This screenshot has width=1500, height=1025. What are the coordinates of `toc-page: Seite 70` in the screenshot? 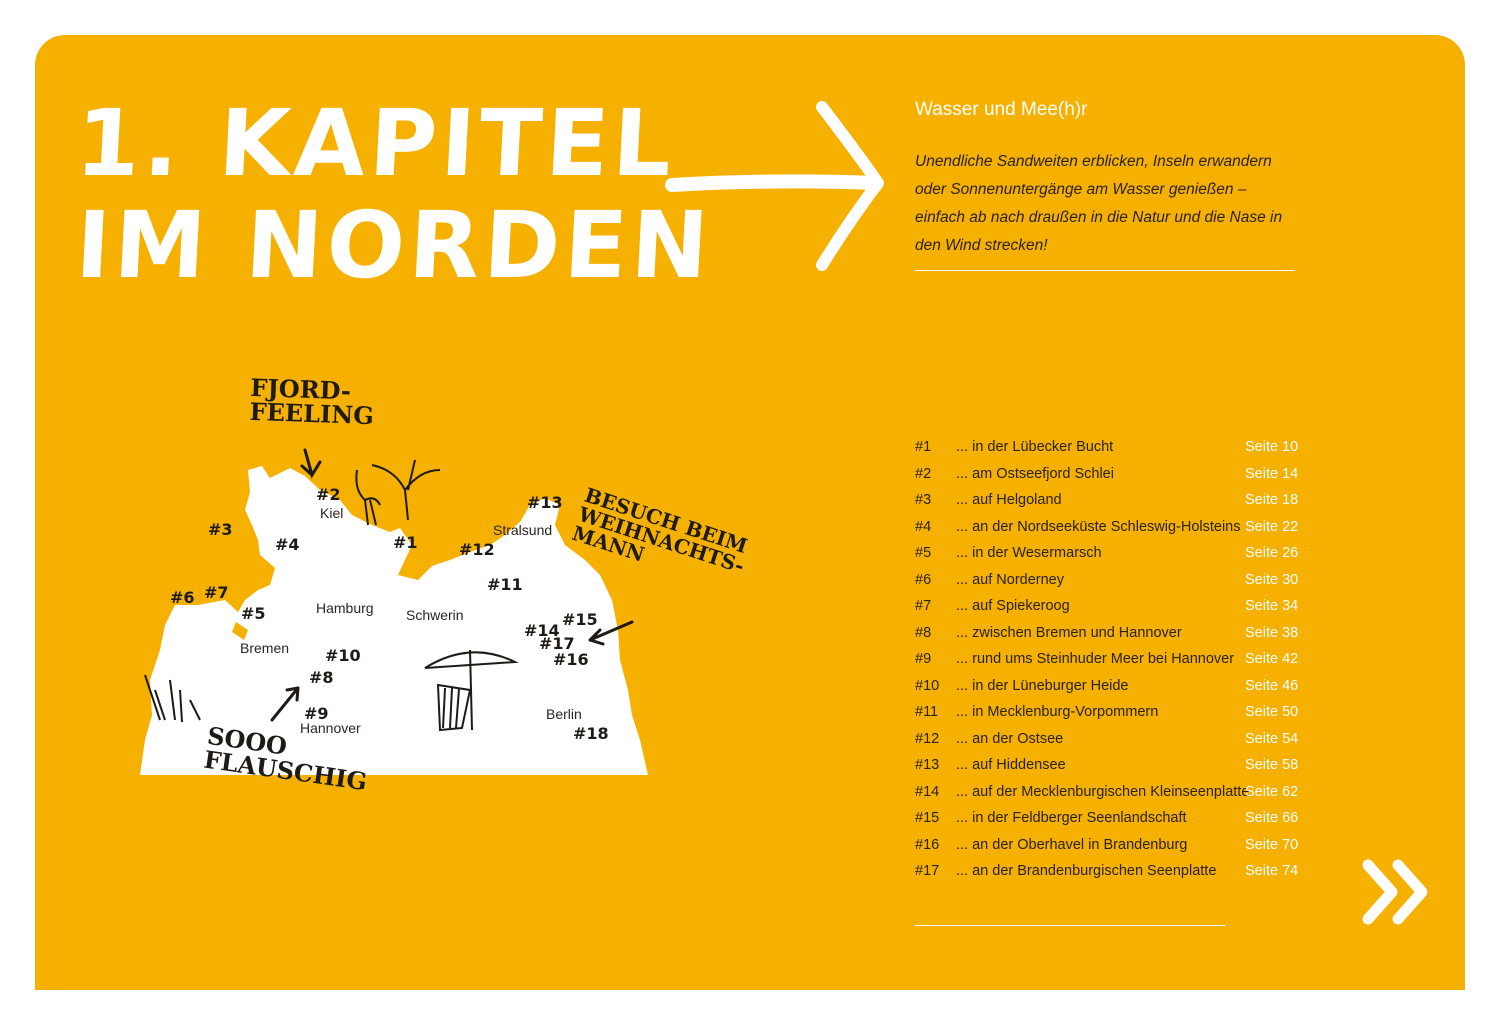 It's located at (1272, 844).